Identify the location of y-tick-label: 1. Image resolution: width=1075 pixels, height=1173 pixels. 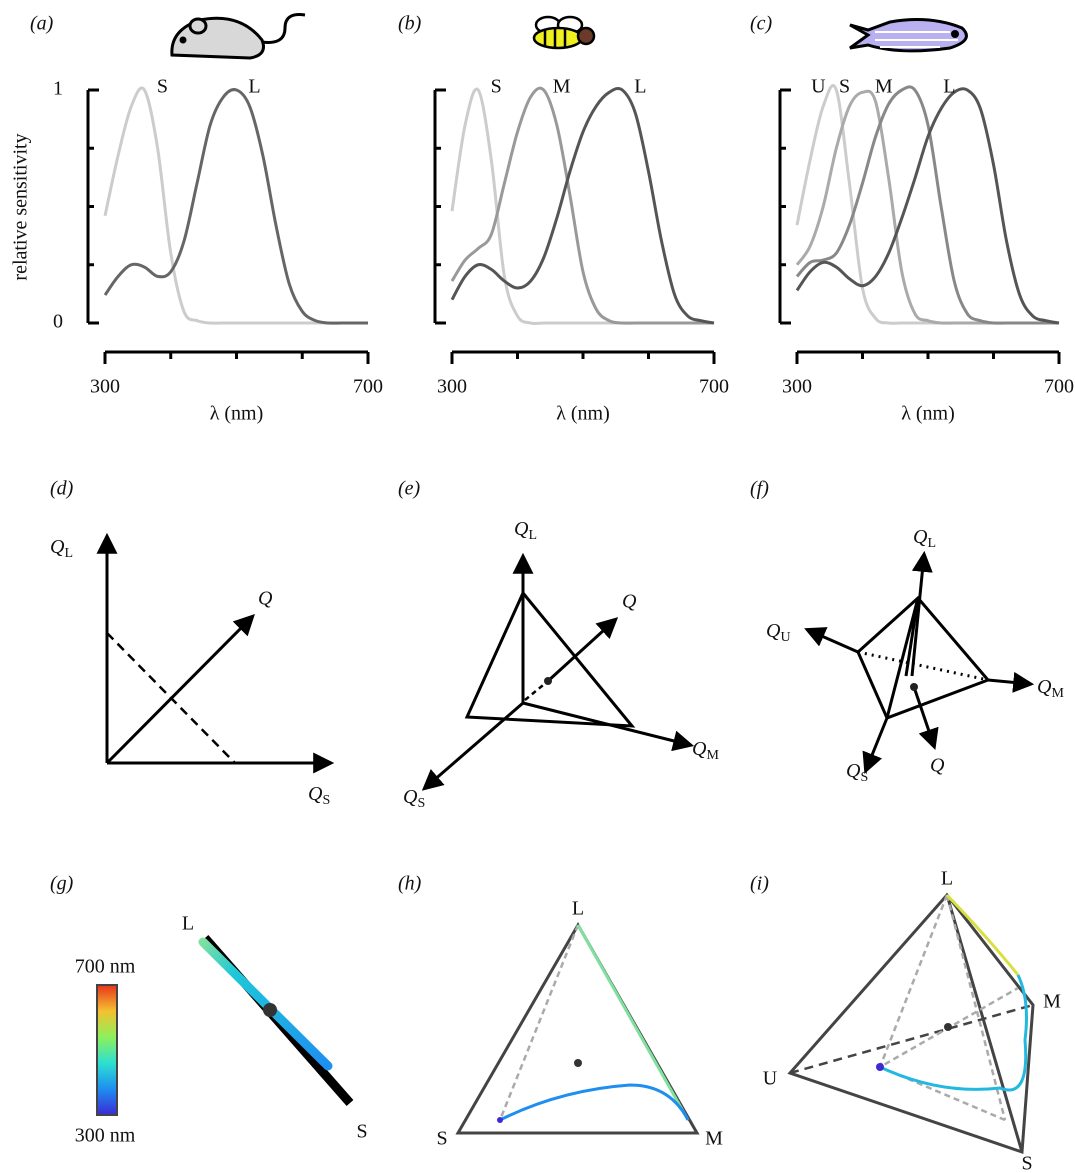
(58, 89).